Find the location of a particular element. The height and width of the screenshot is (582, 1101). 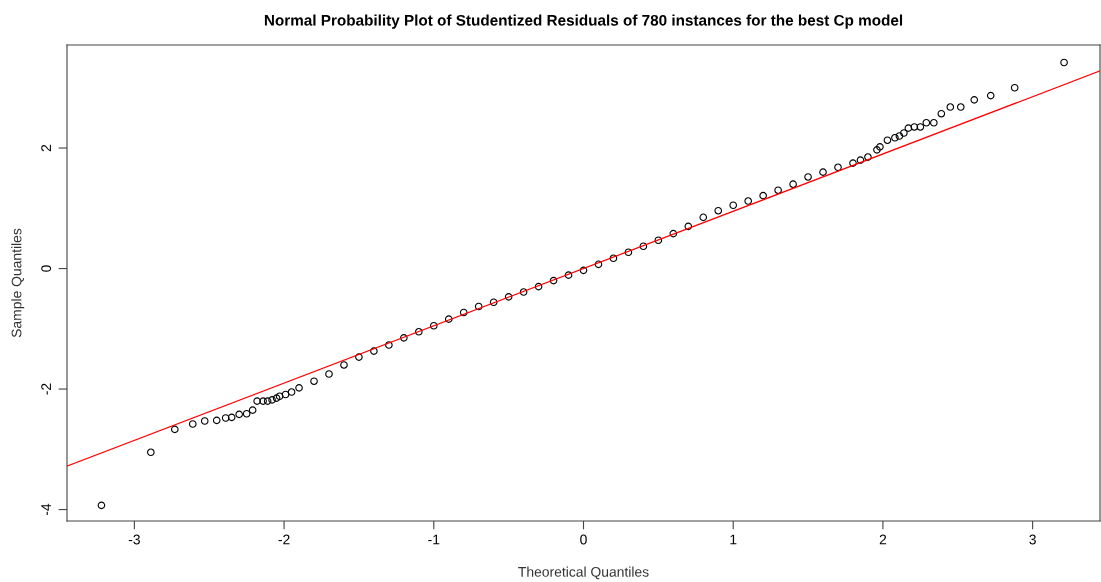

x-tick-label: 1 is located at coordinates (733, 539).